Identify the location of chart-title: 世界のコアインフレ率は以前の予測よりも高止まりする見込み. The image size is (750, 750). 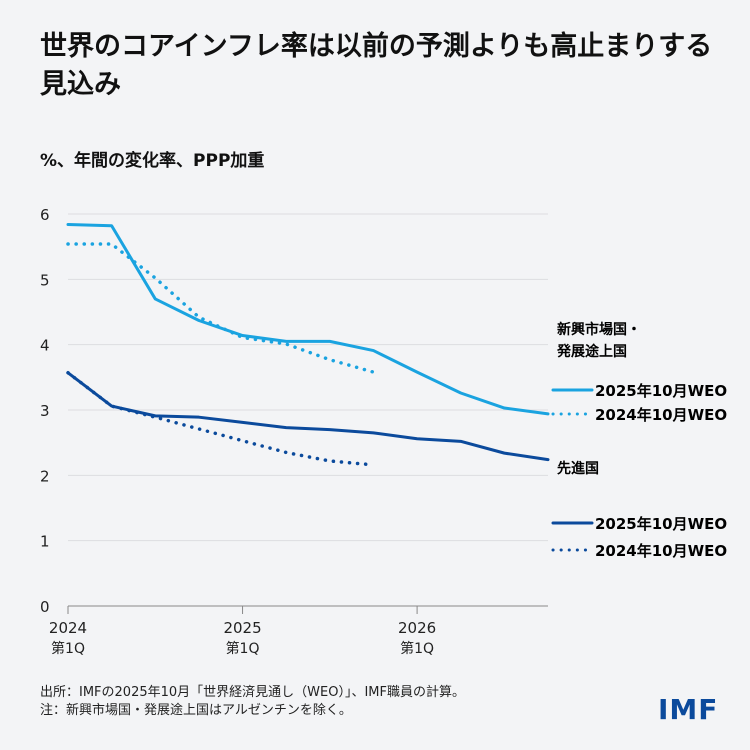
(376, 65).